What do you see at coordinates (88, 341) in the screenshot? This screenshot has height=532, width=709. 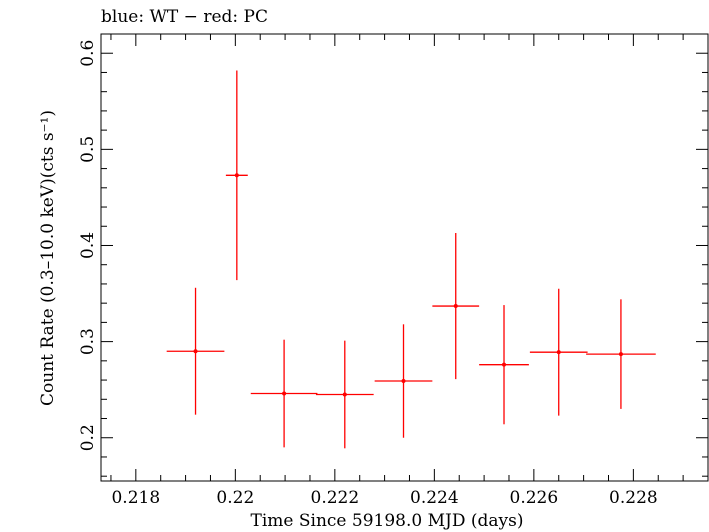 I see `y-tick-label: 0.3` at bounding box center [88, 341].